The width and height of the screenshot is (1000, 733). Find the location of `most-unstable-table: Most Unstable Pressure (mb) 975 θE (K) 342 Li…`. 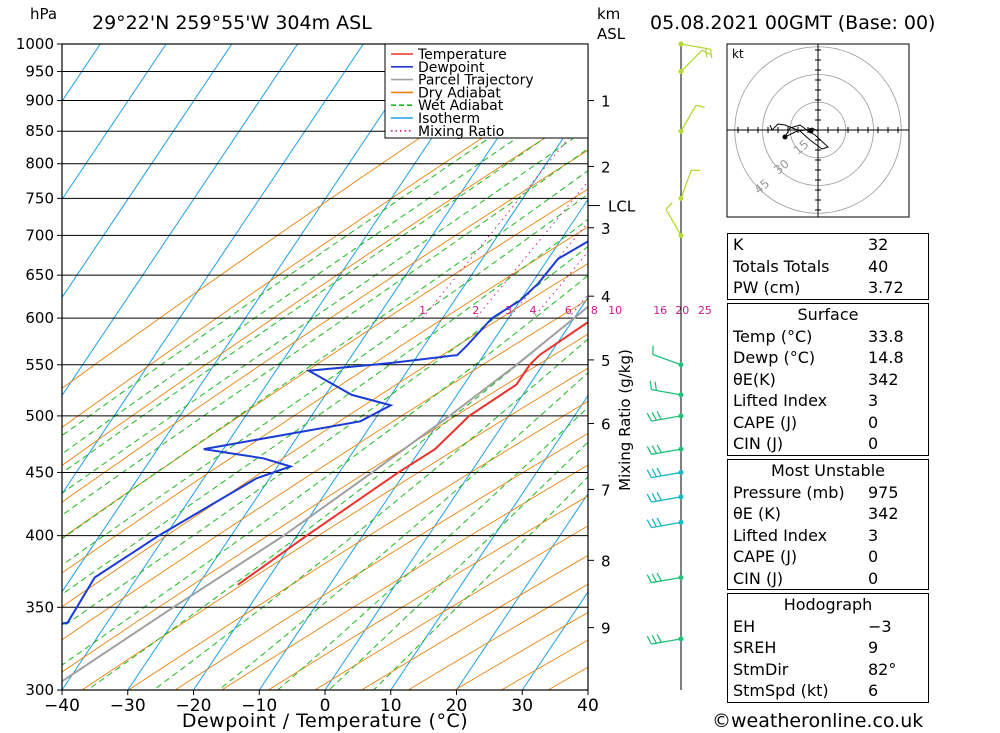

most-unstable-table: Most Unstable Pressure (mb) 975 θE (K) 342 Li… is located at coordinates (828, 524).